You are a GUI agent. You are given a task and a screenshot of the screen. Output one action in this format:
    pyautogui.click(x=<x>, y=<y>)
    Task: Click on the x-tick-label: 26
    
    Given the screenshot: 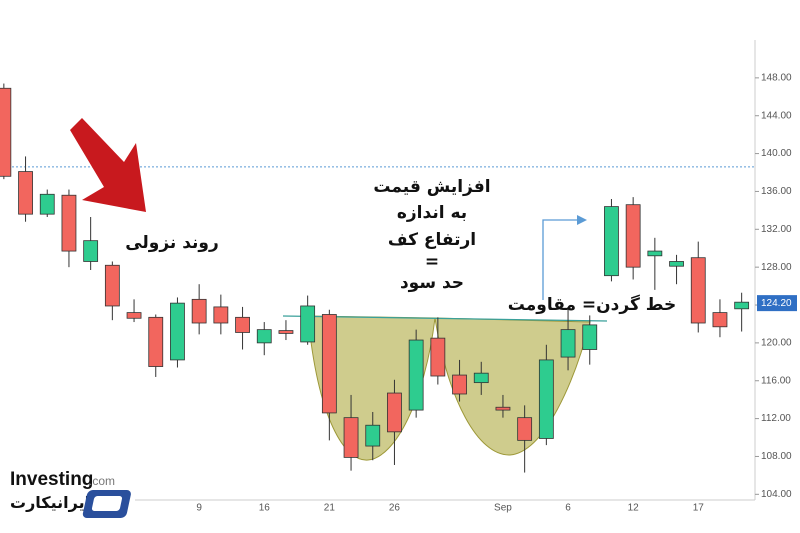 What is the action you would take?
    pyautogui.click(x=395, y=508)
    